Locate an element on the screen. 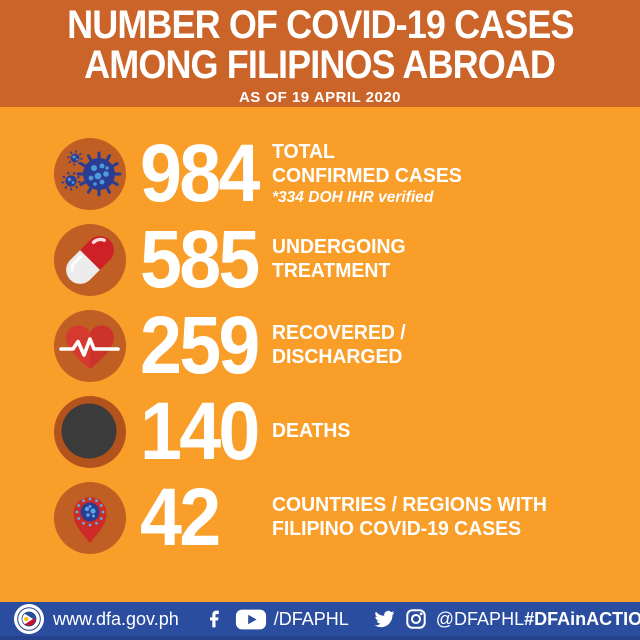 The height and width of the screenshot is (640, 640). youtube-icon is located at coordinates (251, 619).